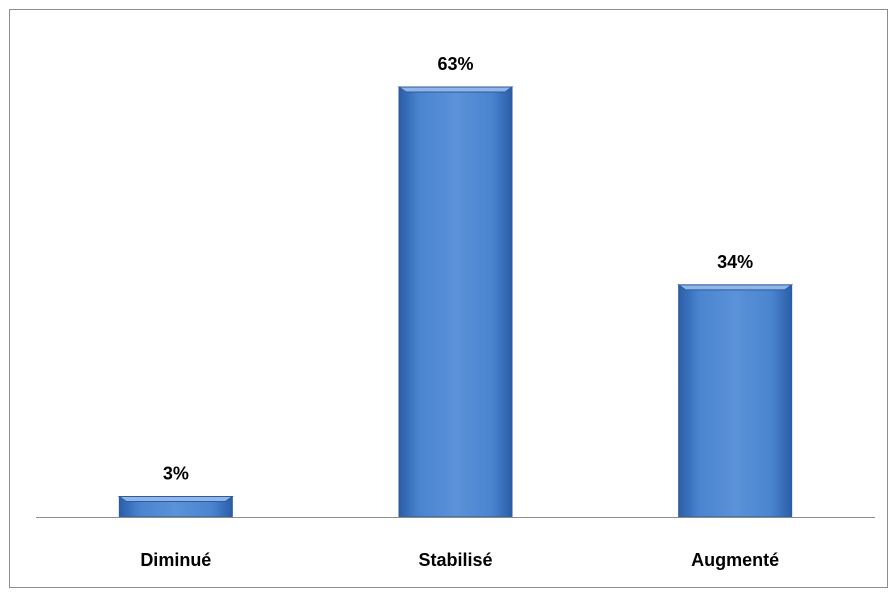  Describe the element at coordinates (735, 287) in the screenshot. I see `bar-3-top` at that location.